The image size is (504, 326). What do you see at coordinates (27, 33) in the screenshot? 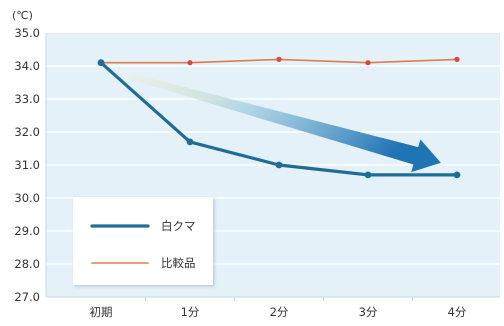
I see `y-tick-label: 35.0` at bounding box center [27, 33].